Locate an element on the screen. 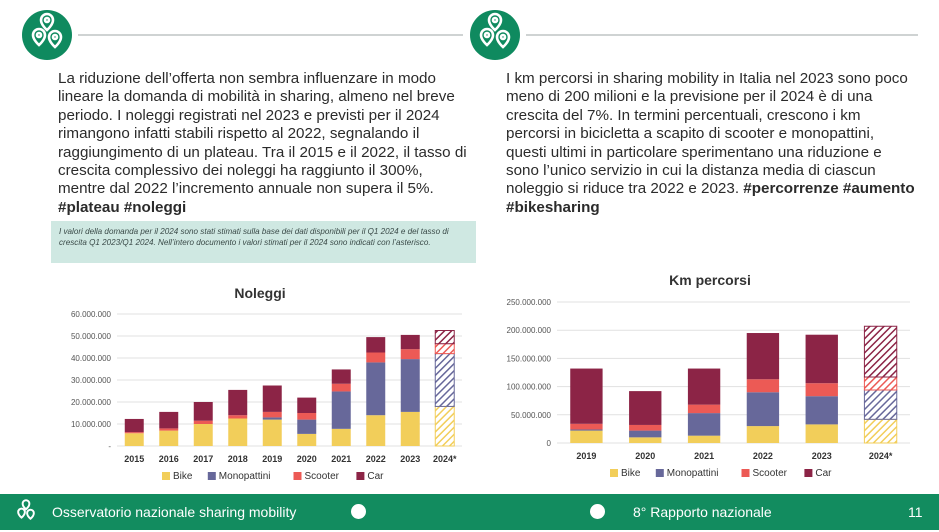  x-tick-label: 2022 is located at coordinates (763, 456).